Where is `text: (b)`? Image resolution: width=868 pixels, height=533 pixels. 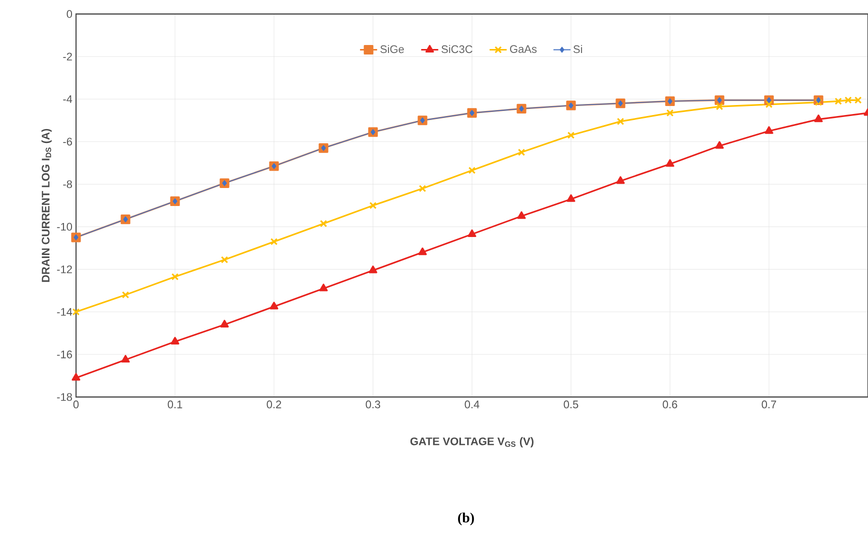
text: (b) is located at coordinates (466, 519).